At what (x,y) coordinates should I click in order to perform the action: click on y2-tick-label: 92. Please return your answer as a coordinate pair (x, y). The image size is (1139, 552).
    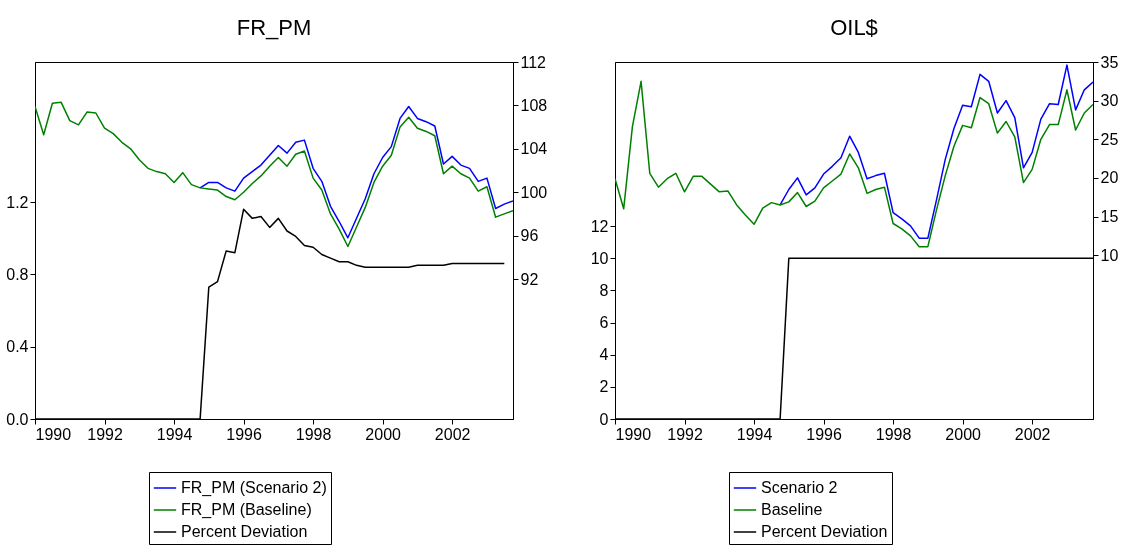
    Looking at the image, I should click on (529, 279).